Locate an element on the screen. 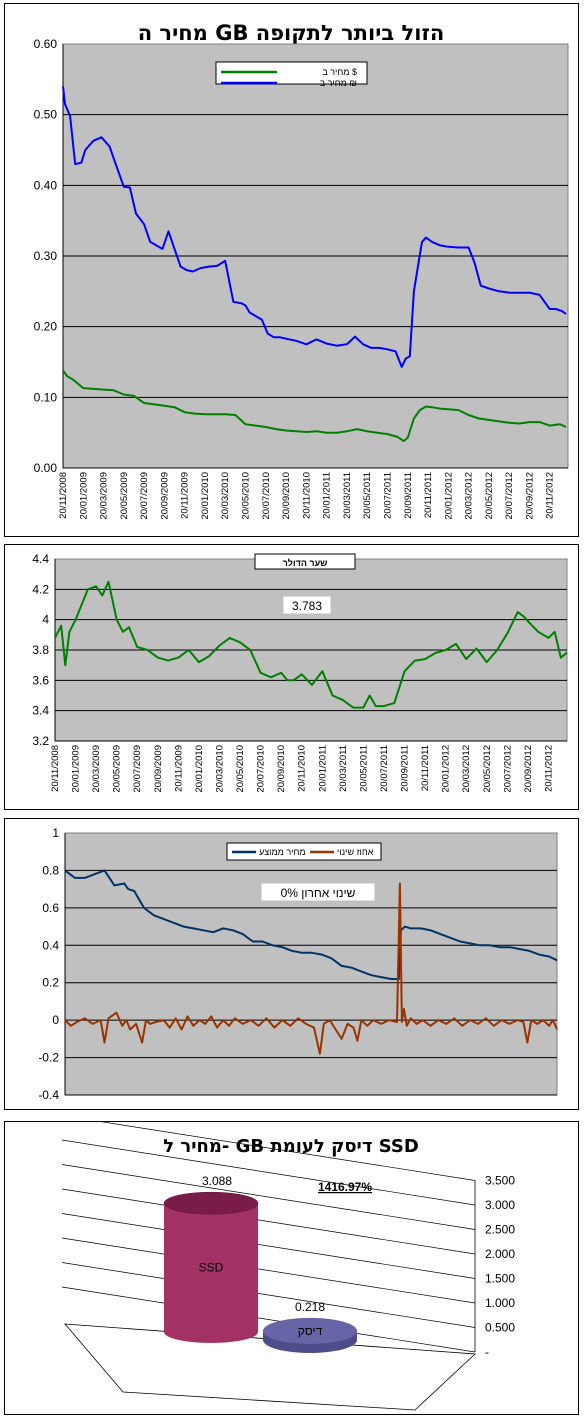 The image size is (585, 1419). x-tick-label: 20/05/2011 is located at coordinates (363, 768).